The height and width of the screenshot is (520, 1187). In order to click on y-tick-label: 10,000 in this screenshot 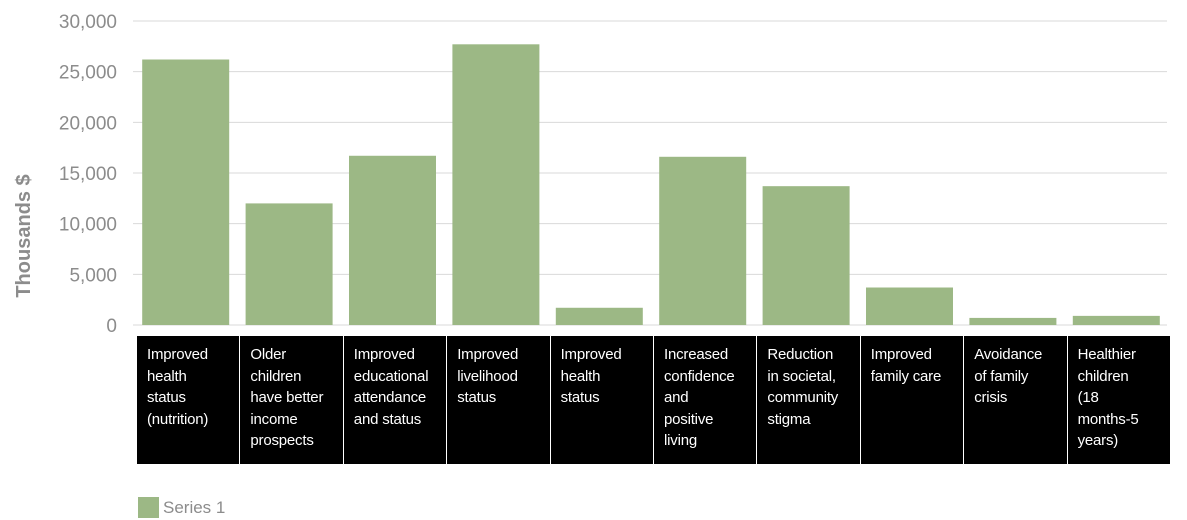, I will do `click(88, 225)`.